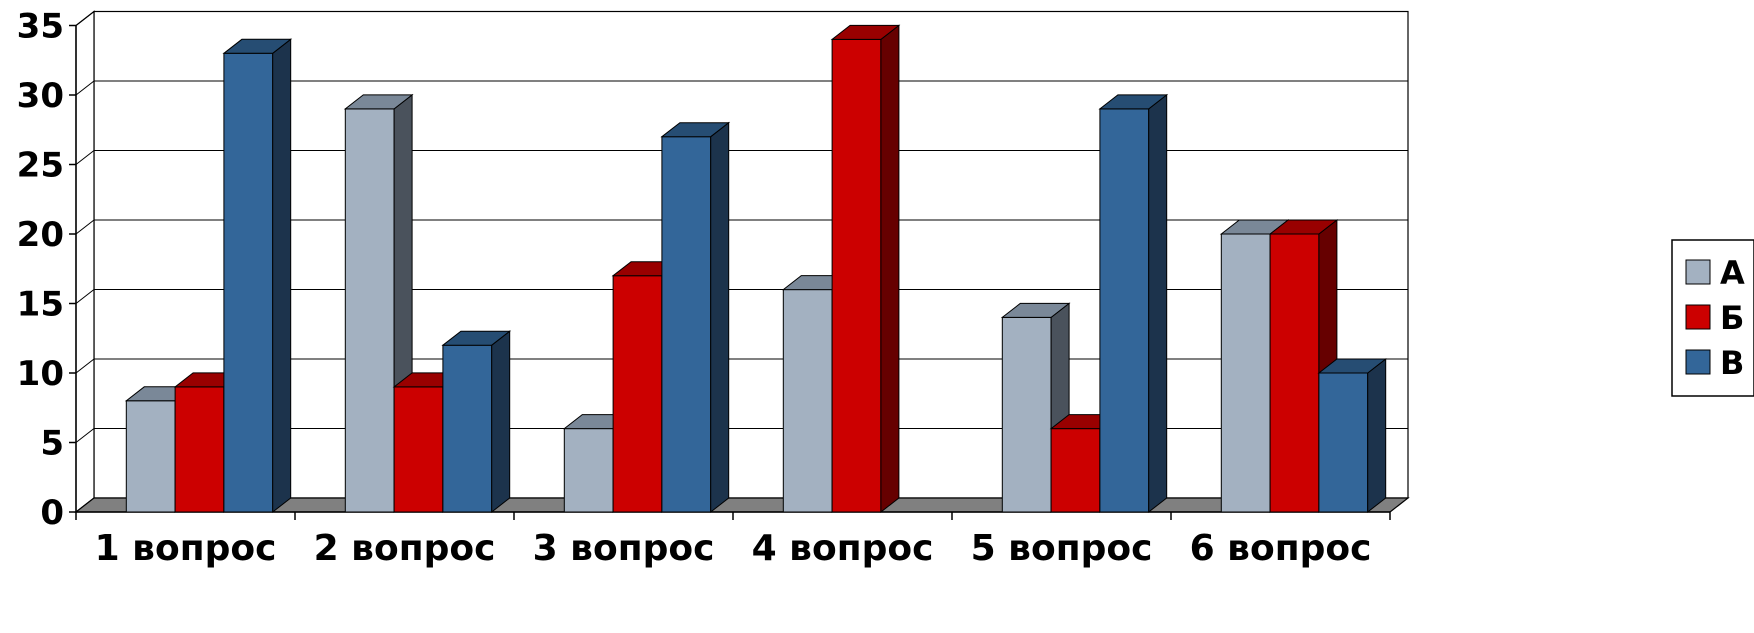 The width and height of the screenshot is (1754, 633). Describe the element at coordinates (1713, 318) in the screenshot. I see `legend: АБВ` at that location.